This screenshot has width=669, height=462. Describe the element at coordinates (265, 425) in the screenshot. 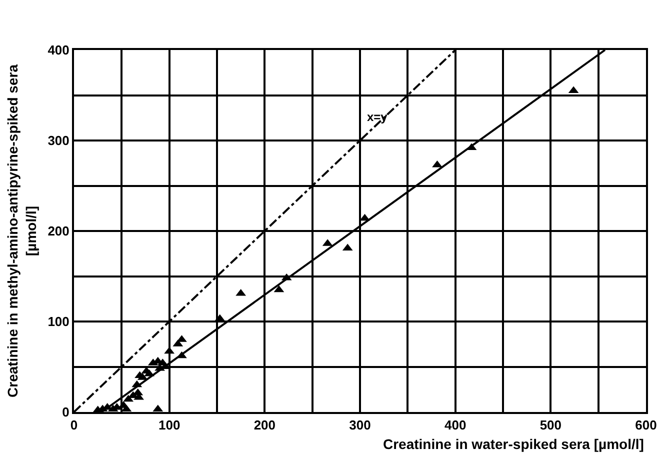

I see `x-tick-label: 200` at that location.